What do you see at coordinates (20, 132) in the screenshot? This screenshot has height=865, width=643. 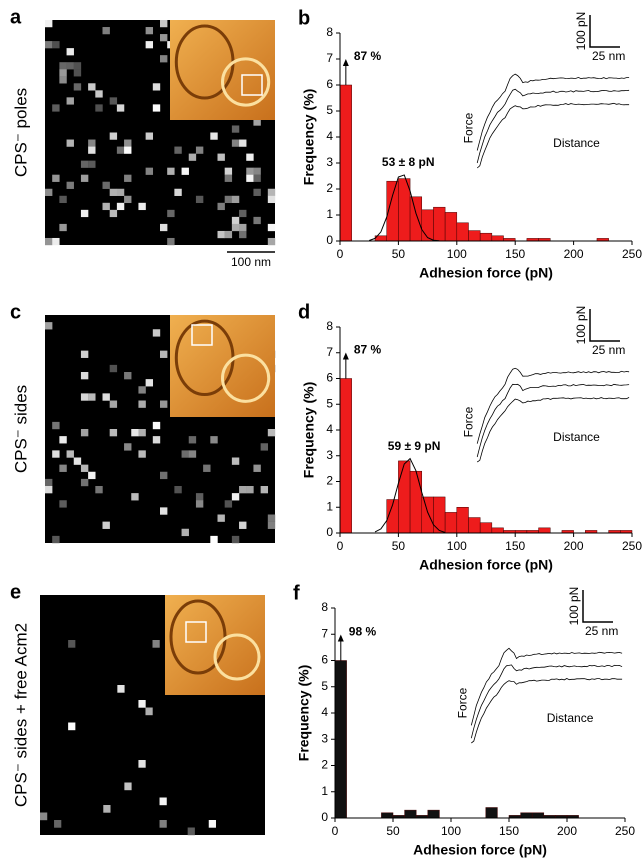 I see `map-label: CPS⁻ poles` at bounding box center [20, 132].